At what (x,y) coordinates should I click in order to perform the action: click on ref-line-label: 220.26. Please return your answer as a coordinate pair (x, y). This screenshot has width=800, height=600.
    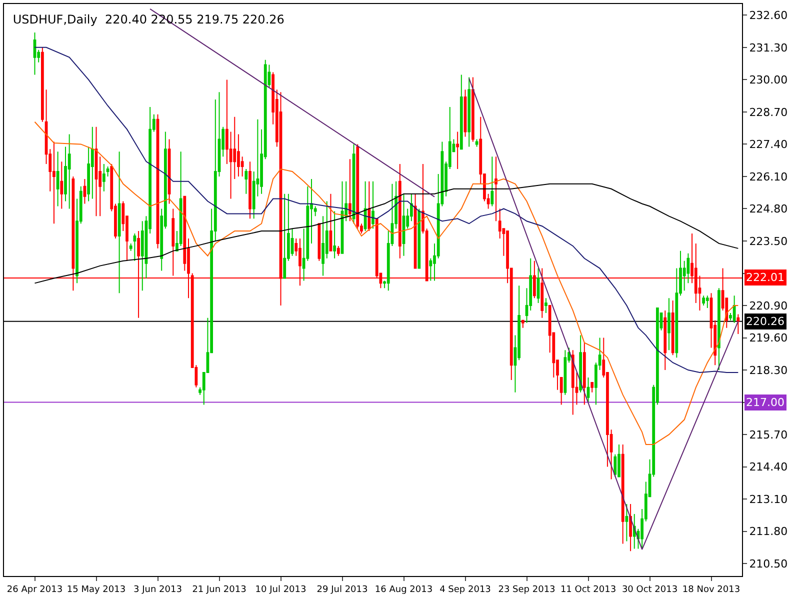
    Looking at the image, I should click on (765, 321).